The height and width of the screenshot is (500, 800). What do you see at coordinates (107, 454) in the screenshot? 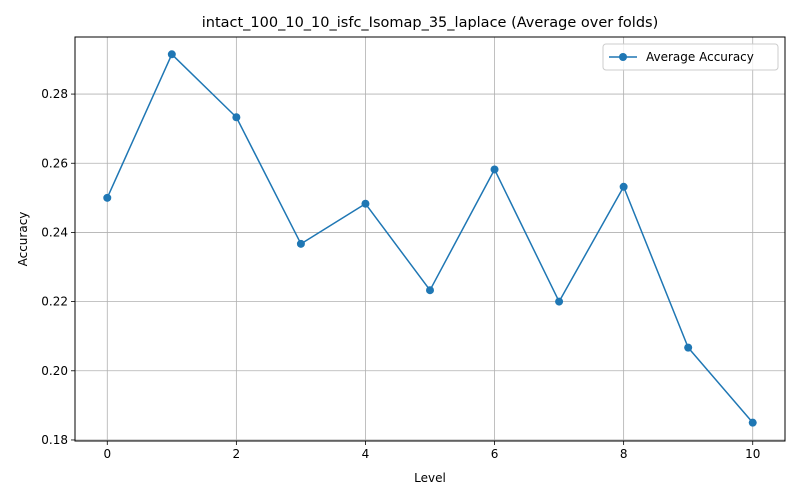
I see `x-tick-label: 0` at bounding box center [107, 454].